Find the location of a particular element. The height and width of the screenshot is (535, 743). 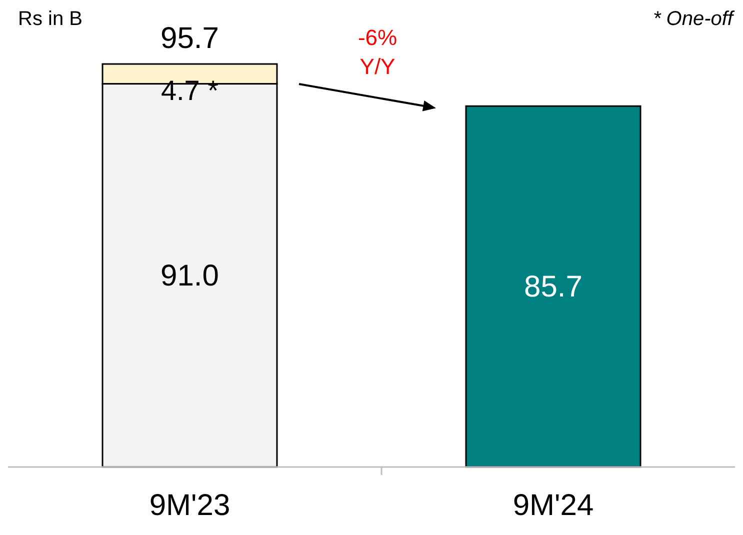

text: Rs in B is located at coordinates (50, 19).